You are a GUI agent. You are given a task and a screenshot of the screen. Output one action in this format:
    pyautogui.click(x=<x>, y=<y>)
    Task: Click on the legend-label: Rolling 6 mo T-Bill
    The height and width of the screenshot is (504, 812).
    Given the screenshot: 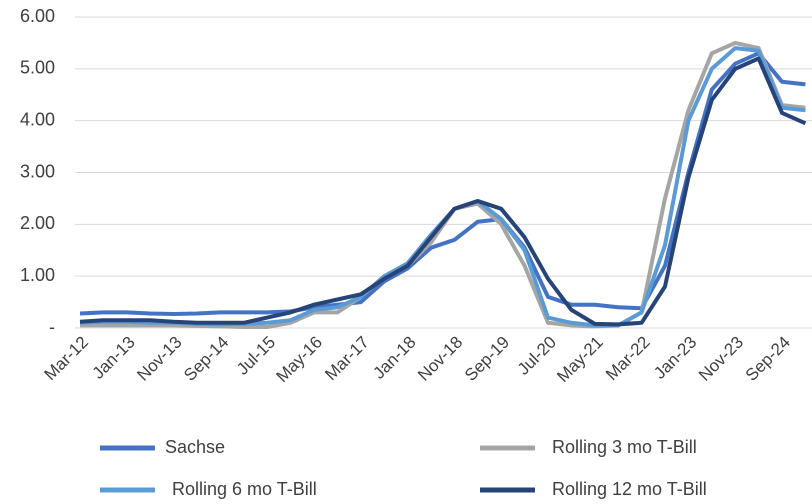 What is the action you would take?
    pyautogui.click(x=244, y=489)
    